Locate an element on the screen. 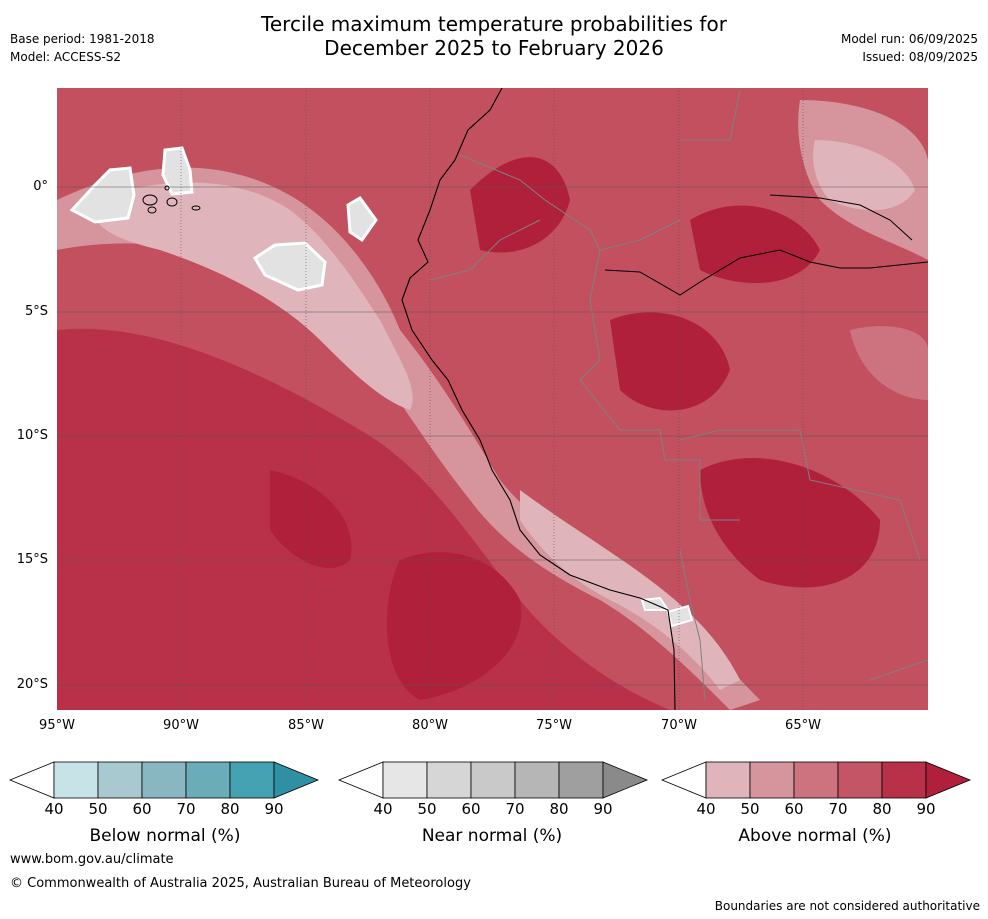  lon-label-90w: 90°W is located at coordinates (181, 725).